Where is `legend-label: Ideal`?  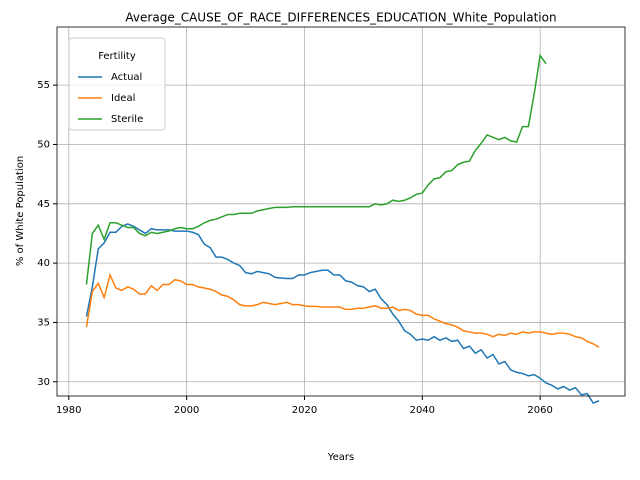 legend-label: Ideal is located at coordinates (123, 98).